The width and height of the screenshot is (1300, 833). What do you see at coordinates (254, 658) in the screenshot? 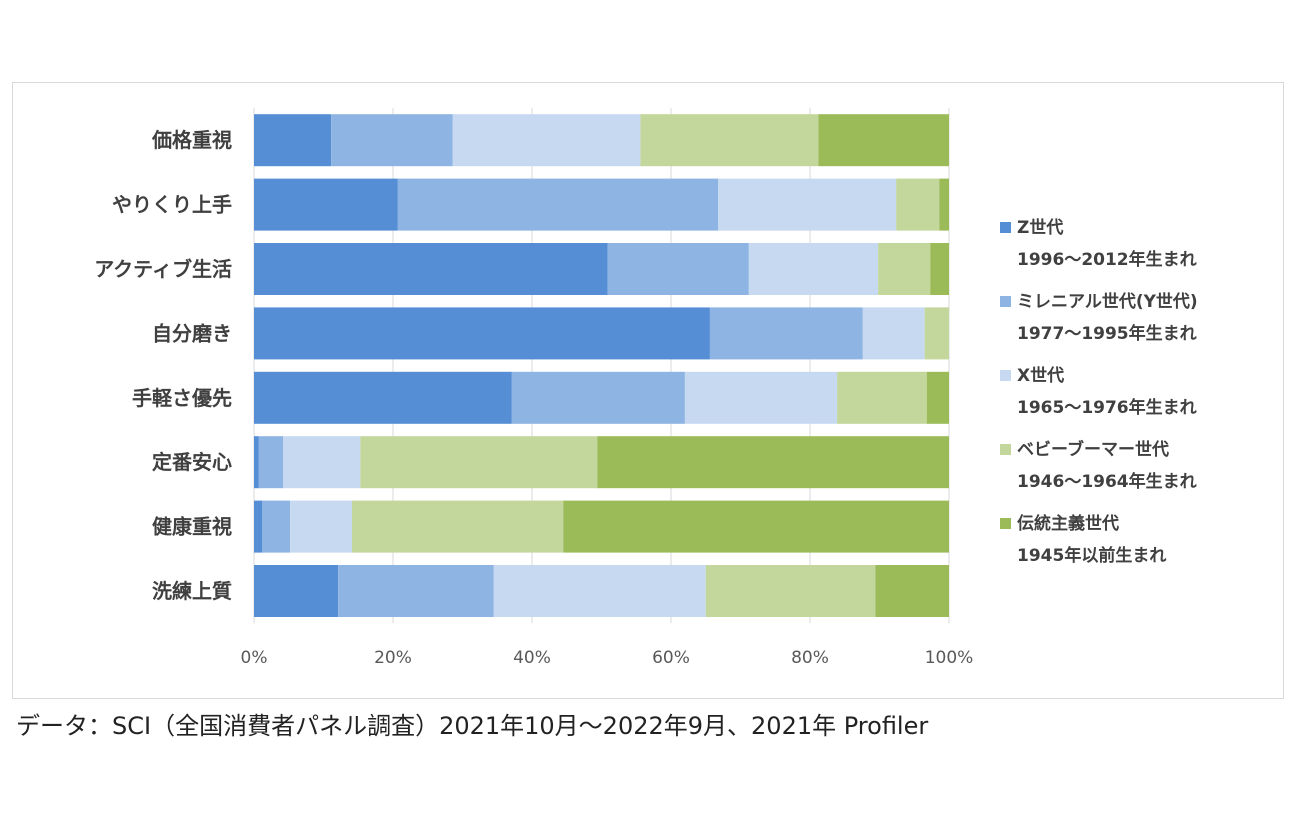
I see `x-tick-label: 0%` at bounding box center [254, 658].